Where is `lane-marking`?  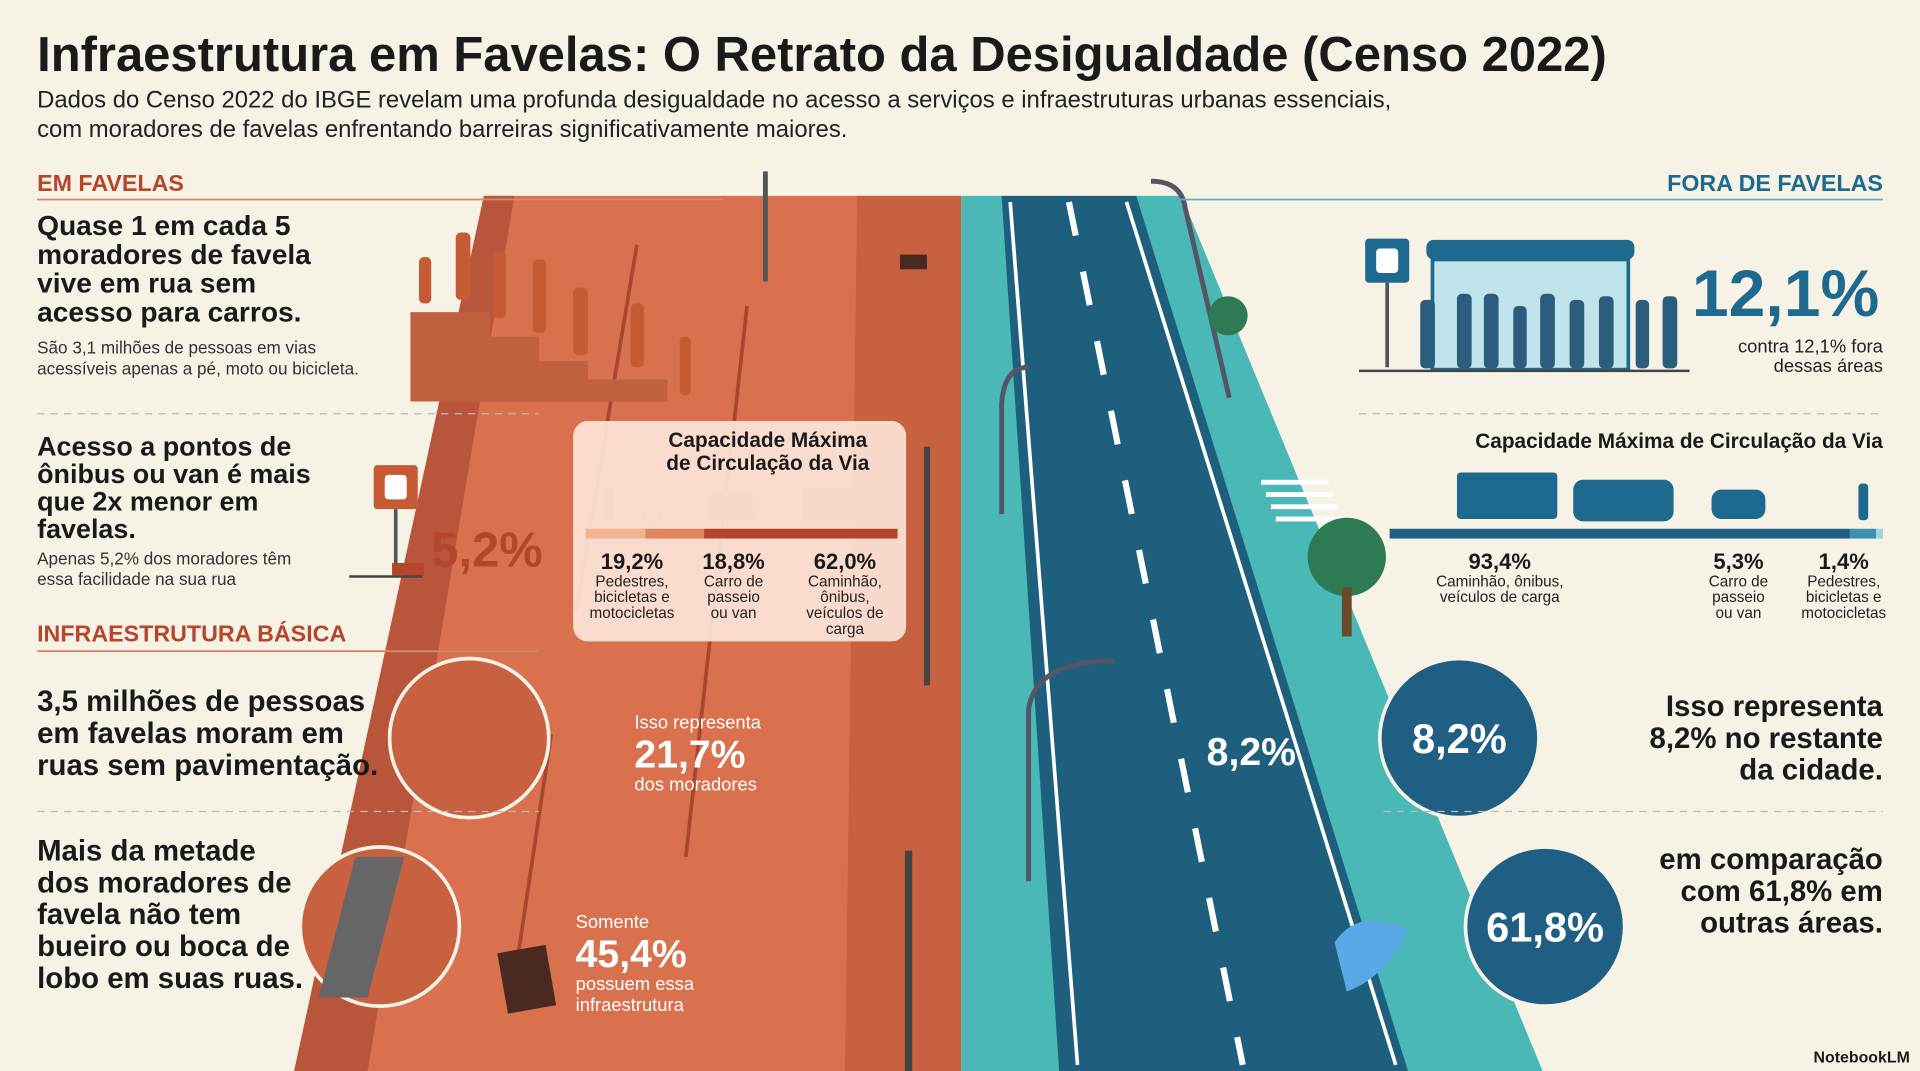 lane-marking is located at coordinates (1155, 633).